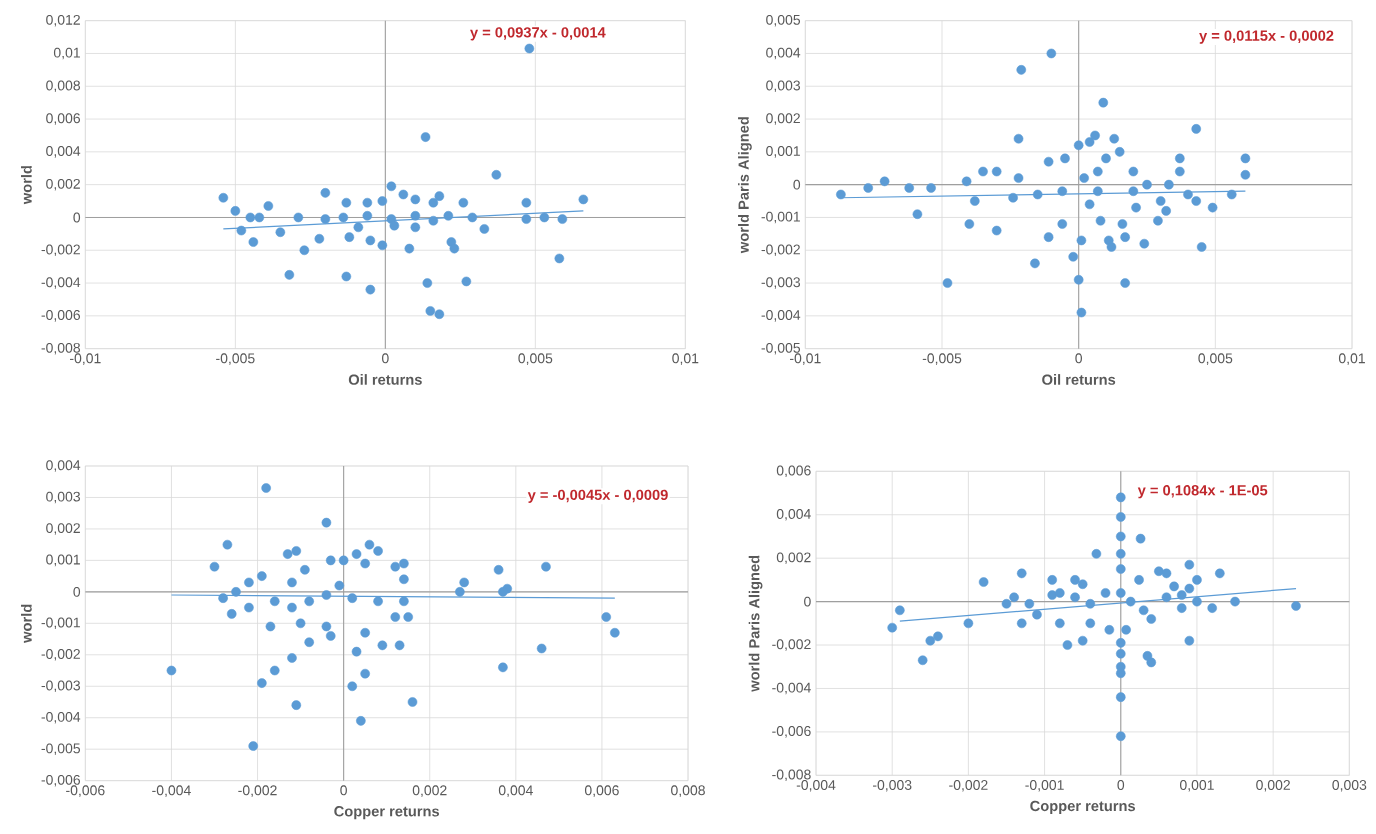  I want to click on x-tick-label: 0,01, so click(685, 359).